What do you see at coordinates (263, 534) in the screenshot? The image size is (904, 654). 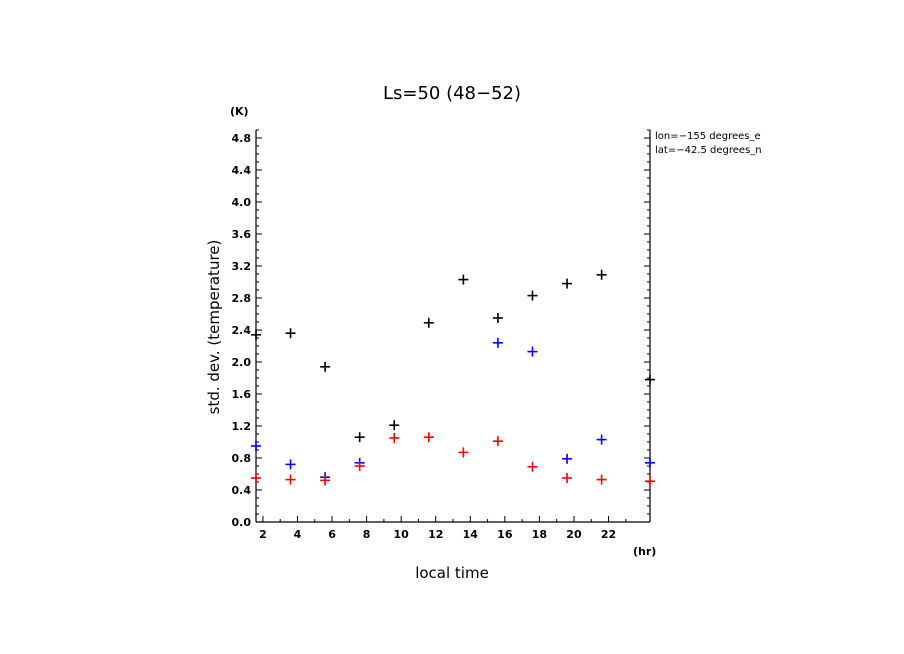 I see `x-tick-label: 2` at bounding box center [263, 534].